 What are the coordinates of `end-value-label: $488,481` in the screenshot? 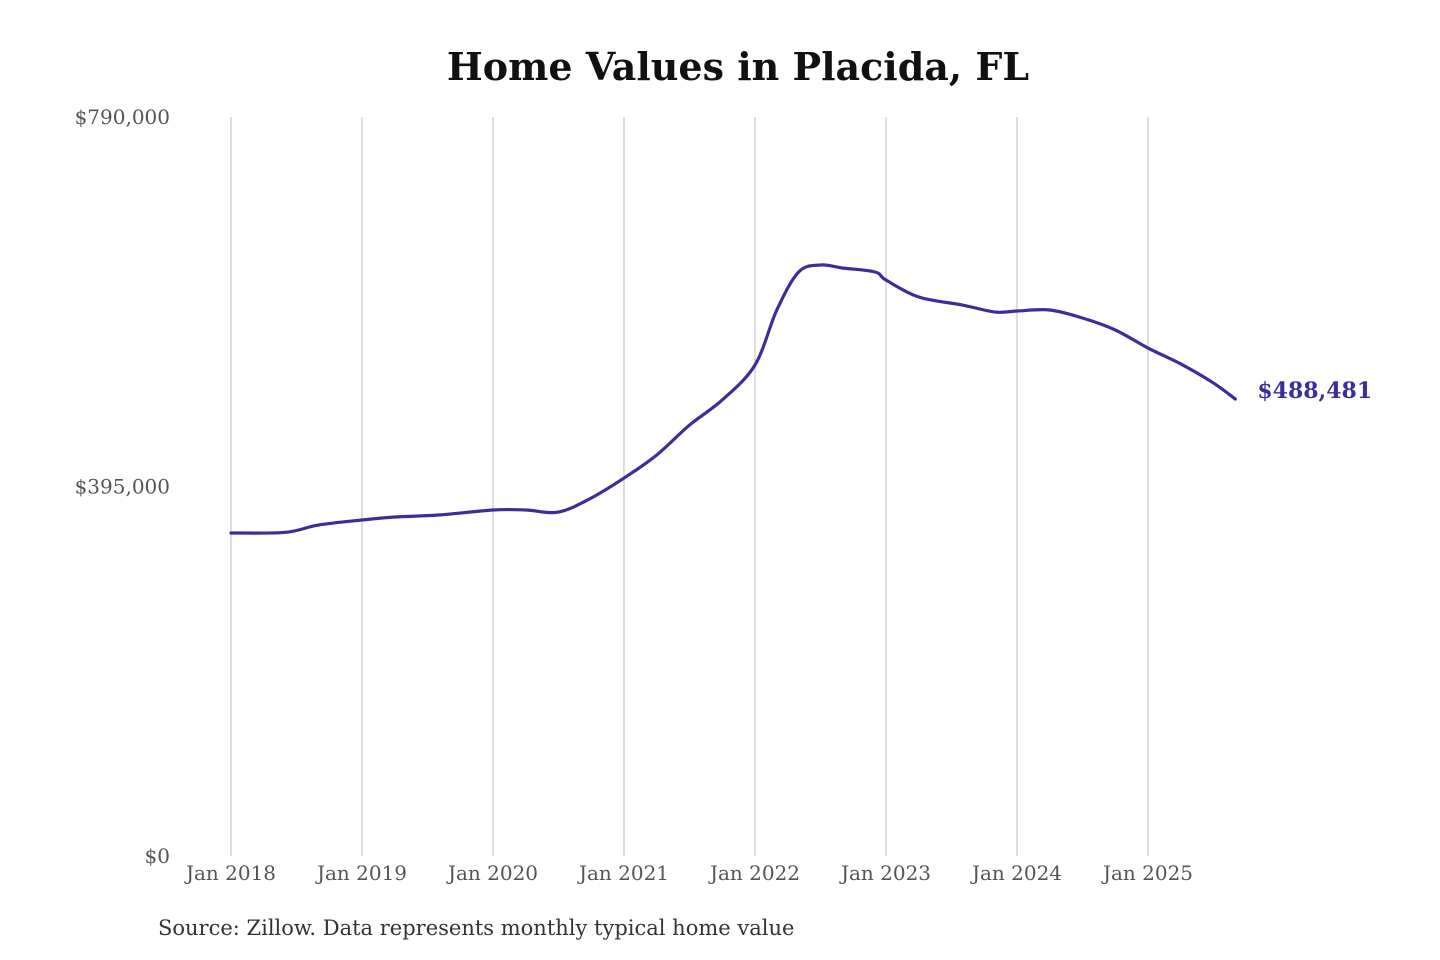 It's located at (1314, 391).